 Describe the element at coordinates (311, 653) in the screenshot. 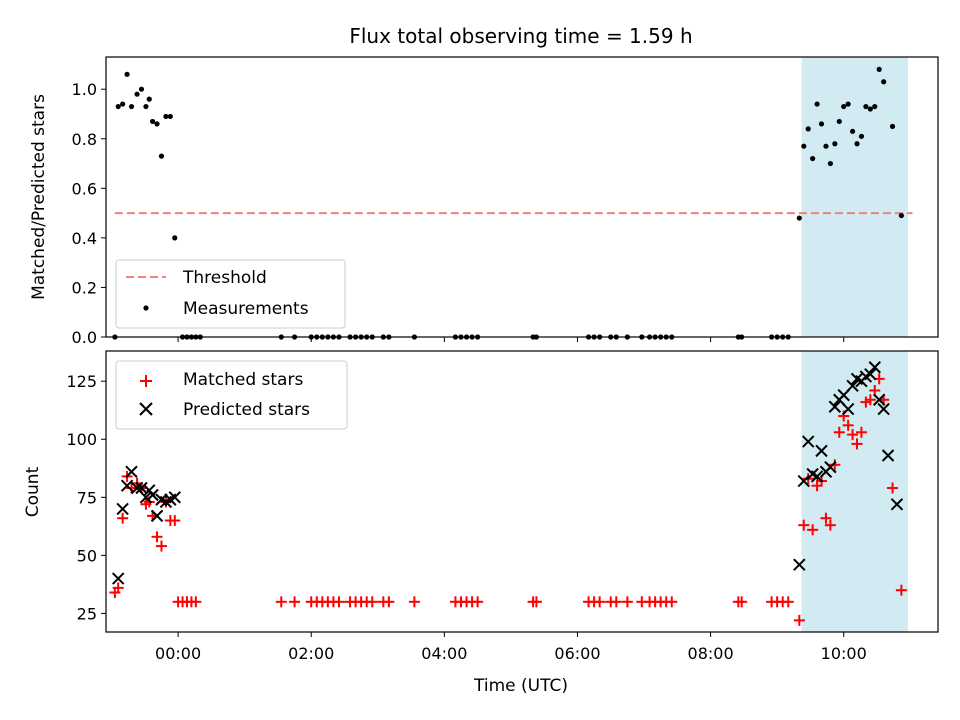

I see `x-tick-label: 02:00` at that location.